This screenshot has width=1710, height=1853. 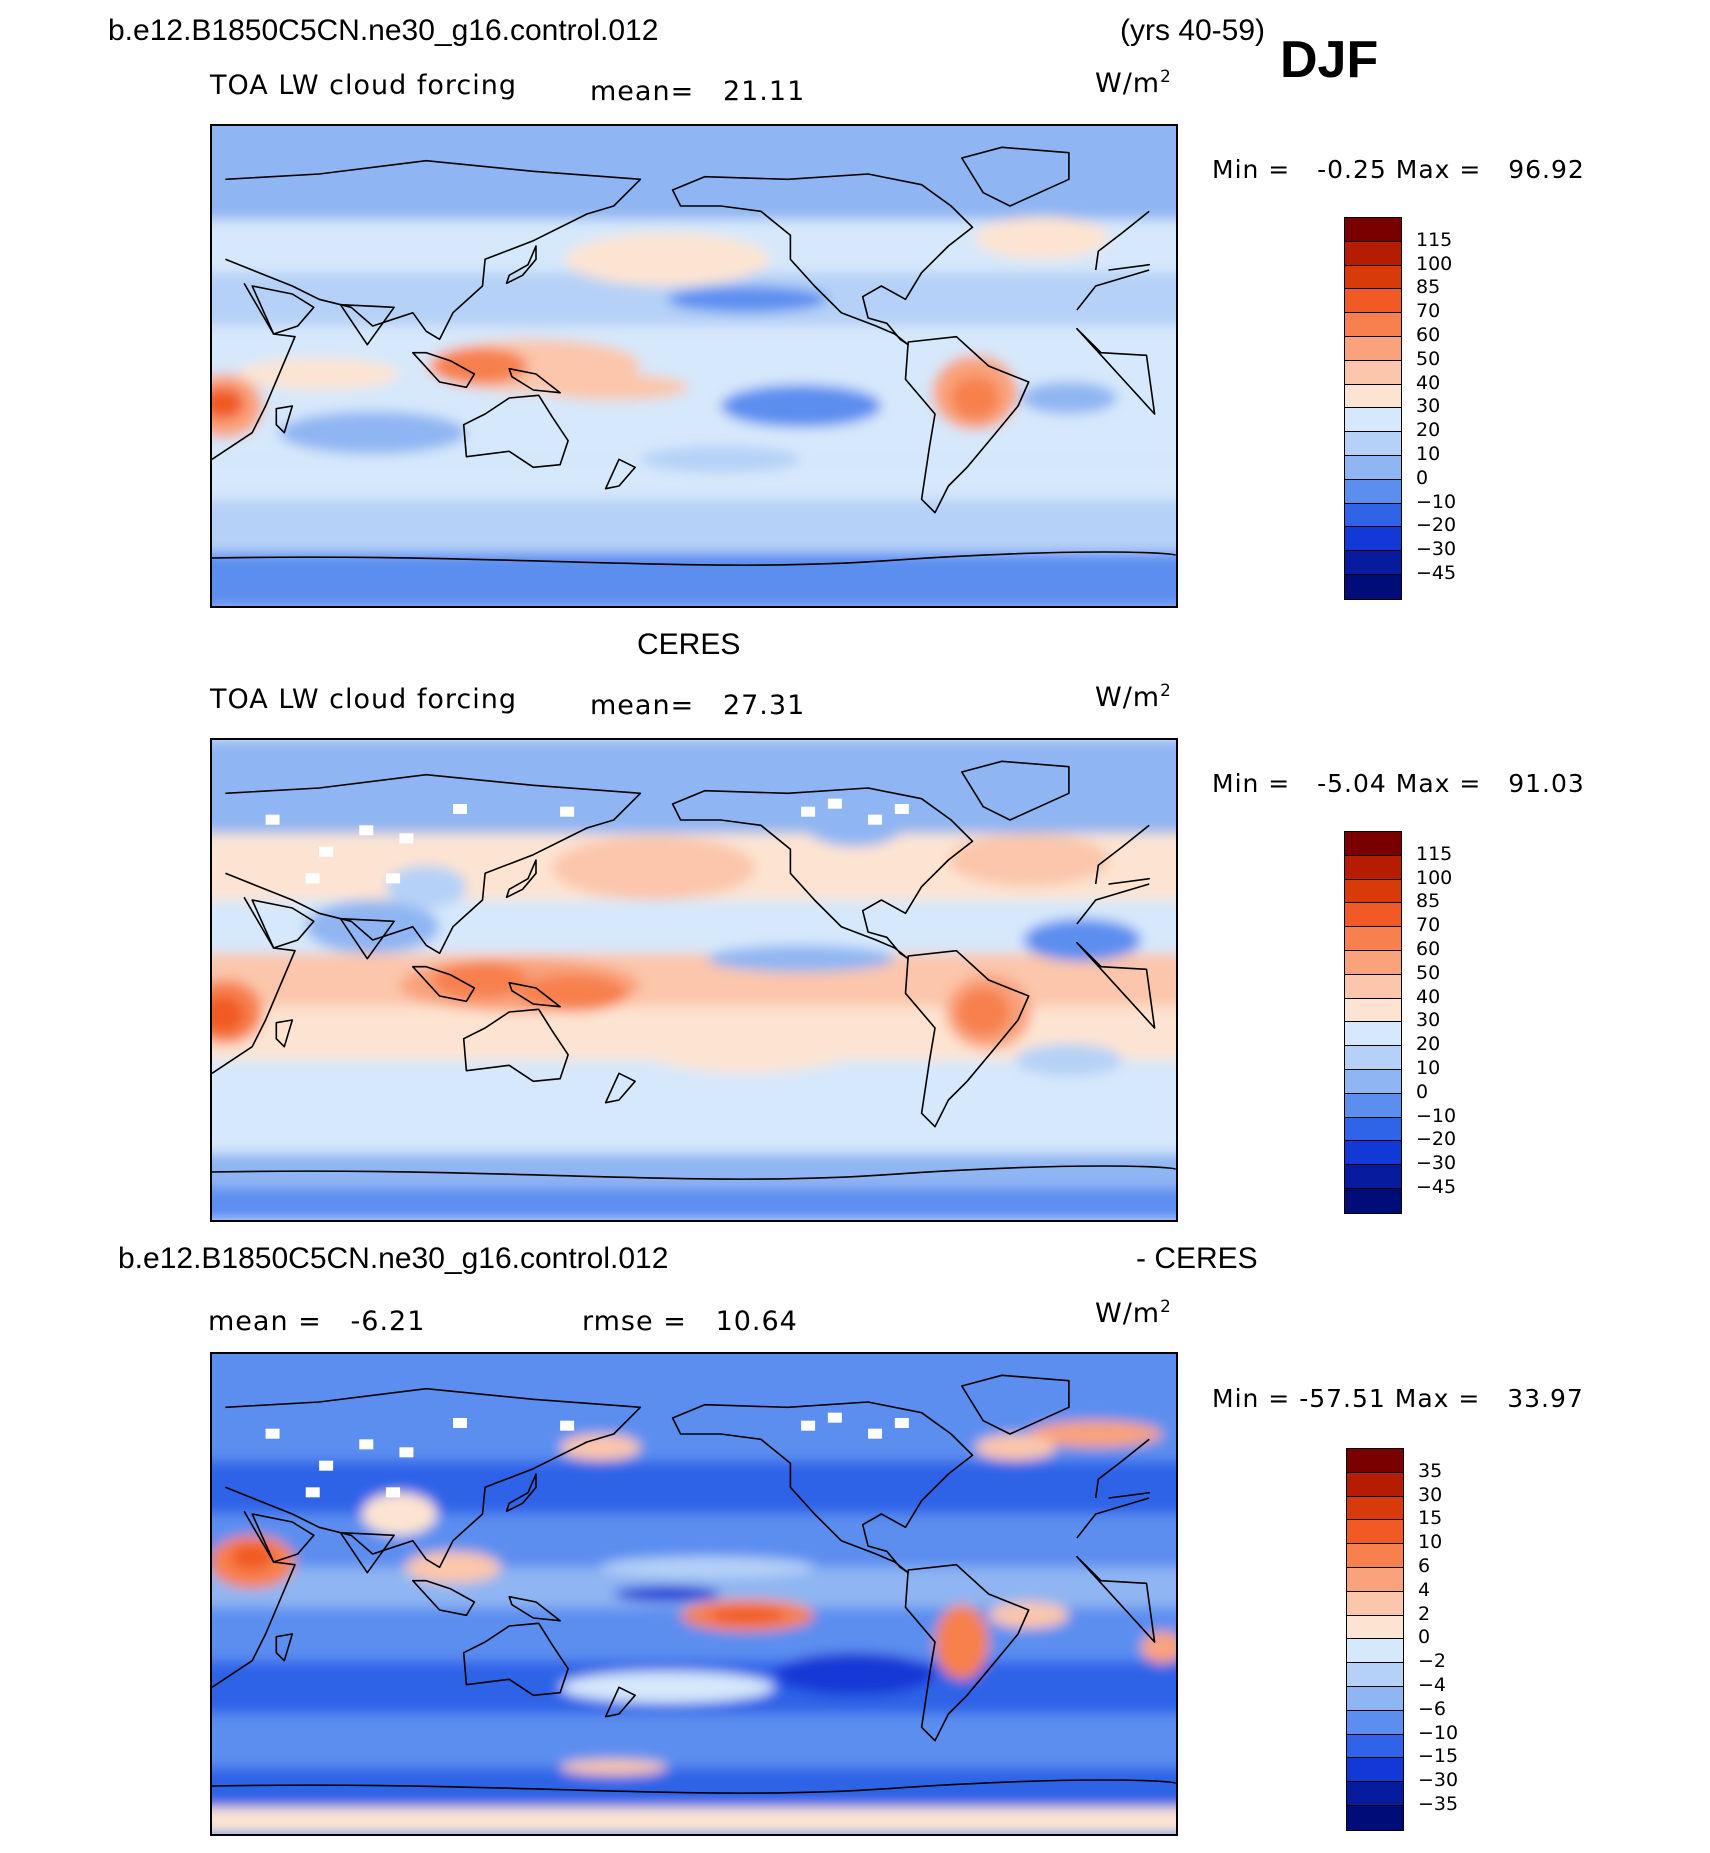 What do you see at coordinates (383, 30) in the screenshot?
I see `case-title: b.e12.B1850C5CN.ne30_g16.control.012` at bounding box center [383, 30].